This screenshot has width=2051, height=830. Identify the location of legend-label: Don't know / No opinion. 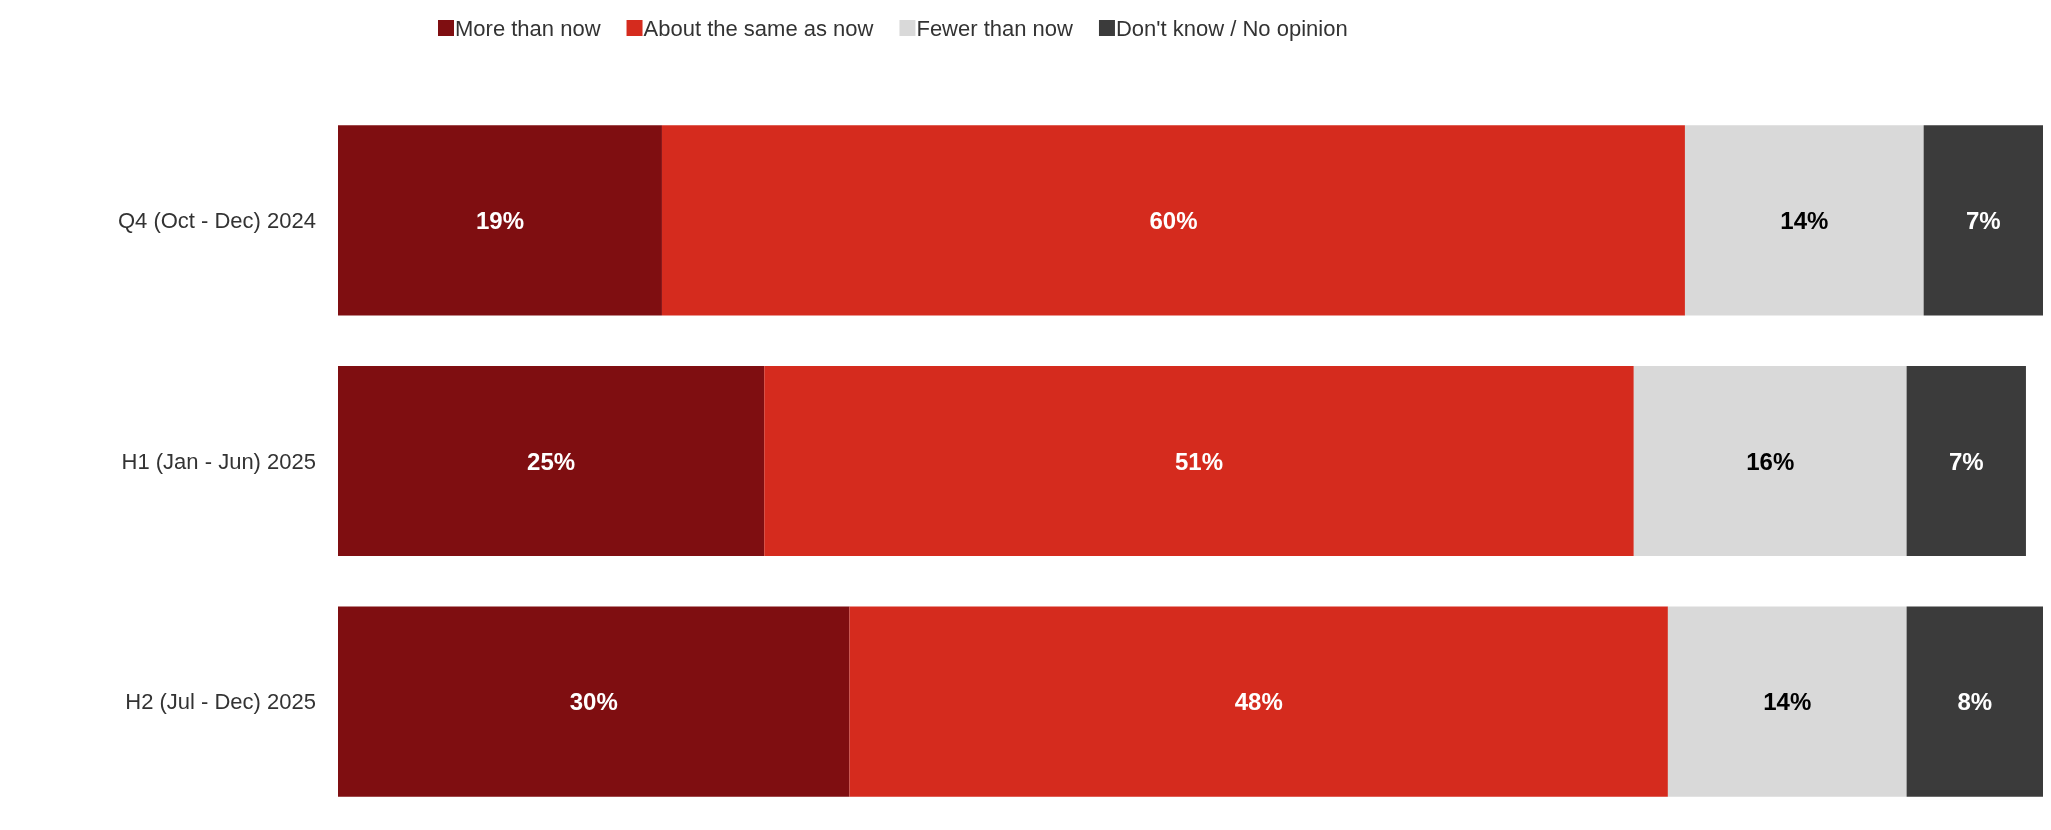
(1231, 28).